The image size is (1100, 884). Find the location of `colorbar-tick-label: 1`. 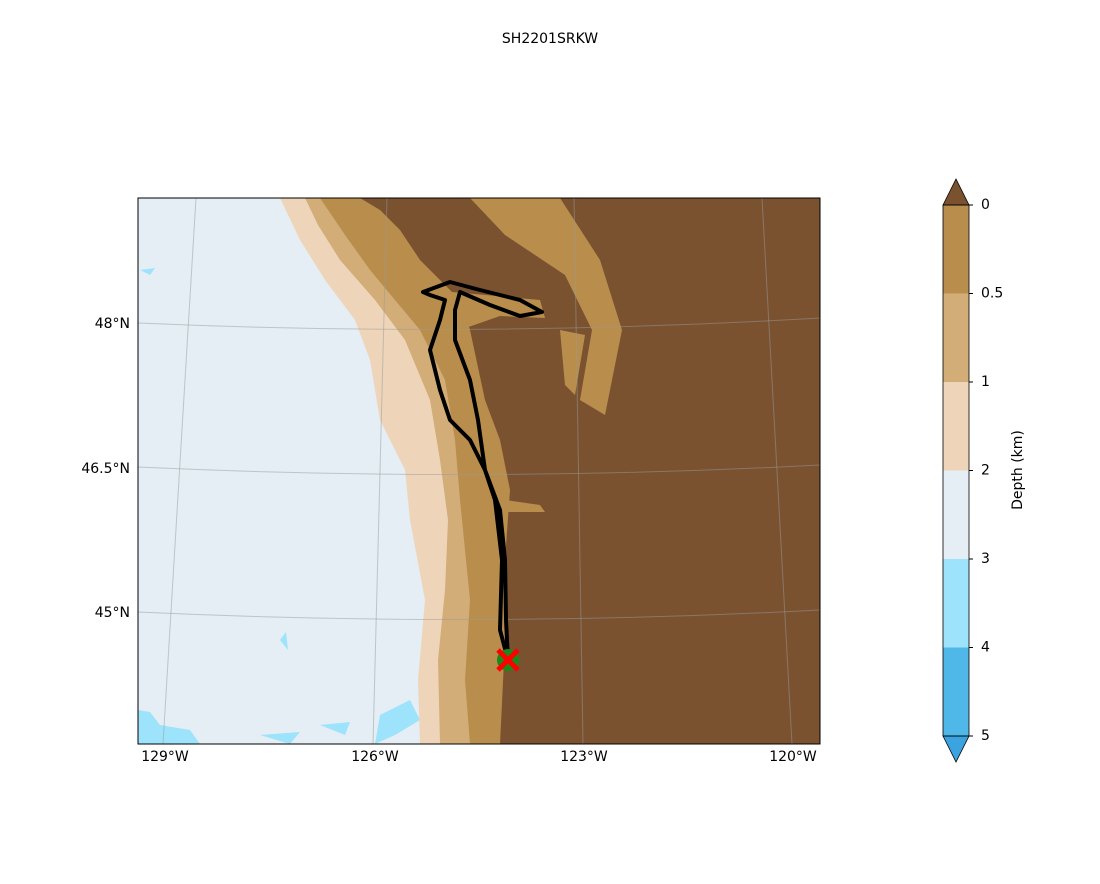

colorbar-tick-label: 1 is located at coordinates (985, 382).